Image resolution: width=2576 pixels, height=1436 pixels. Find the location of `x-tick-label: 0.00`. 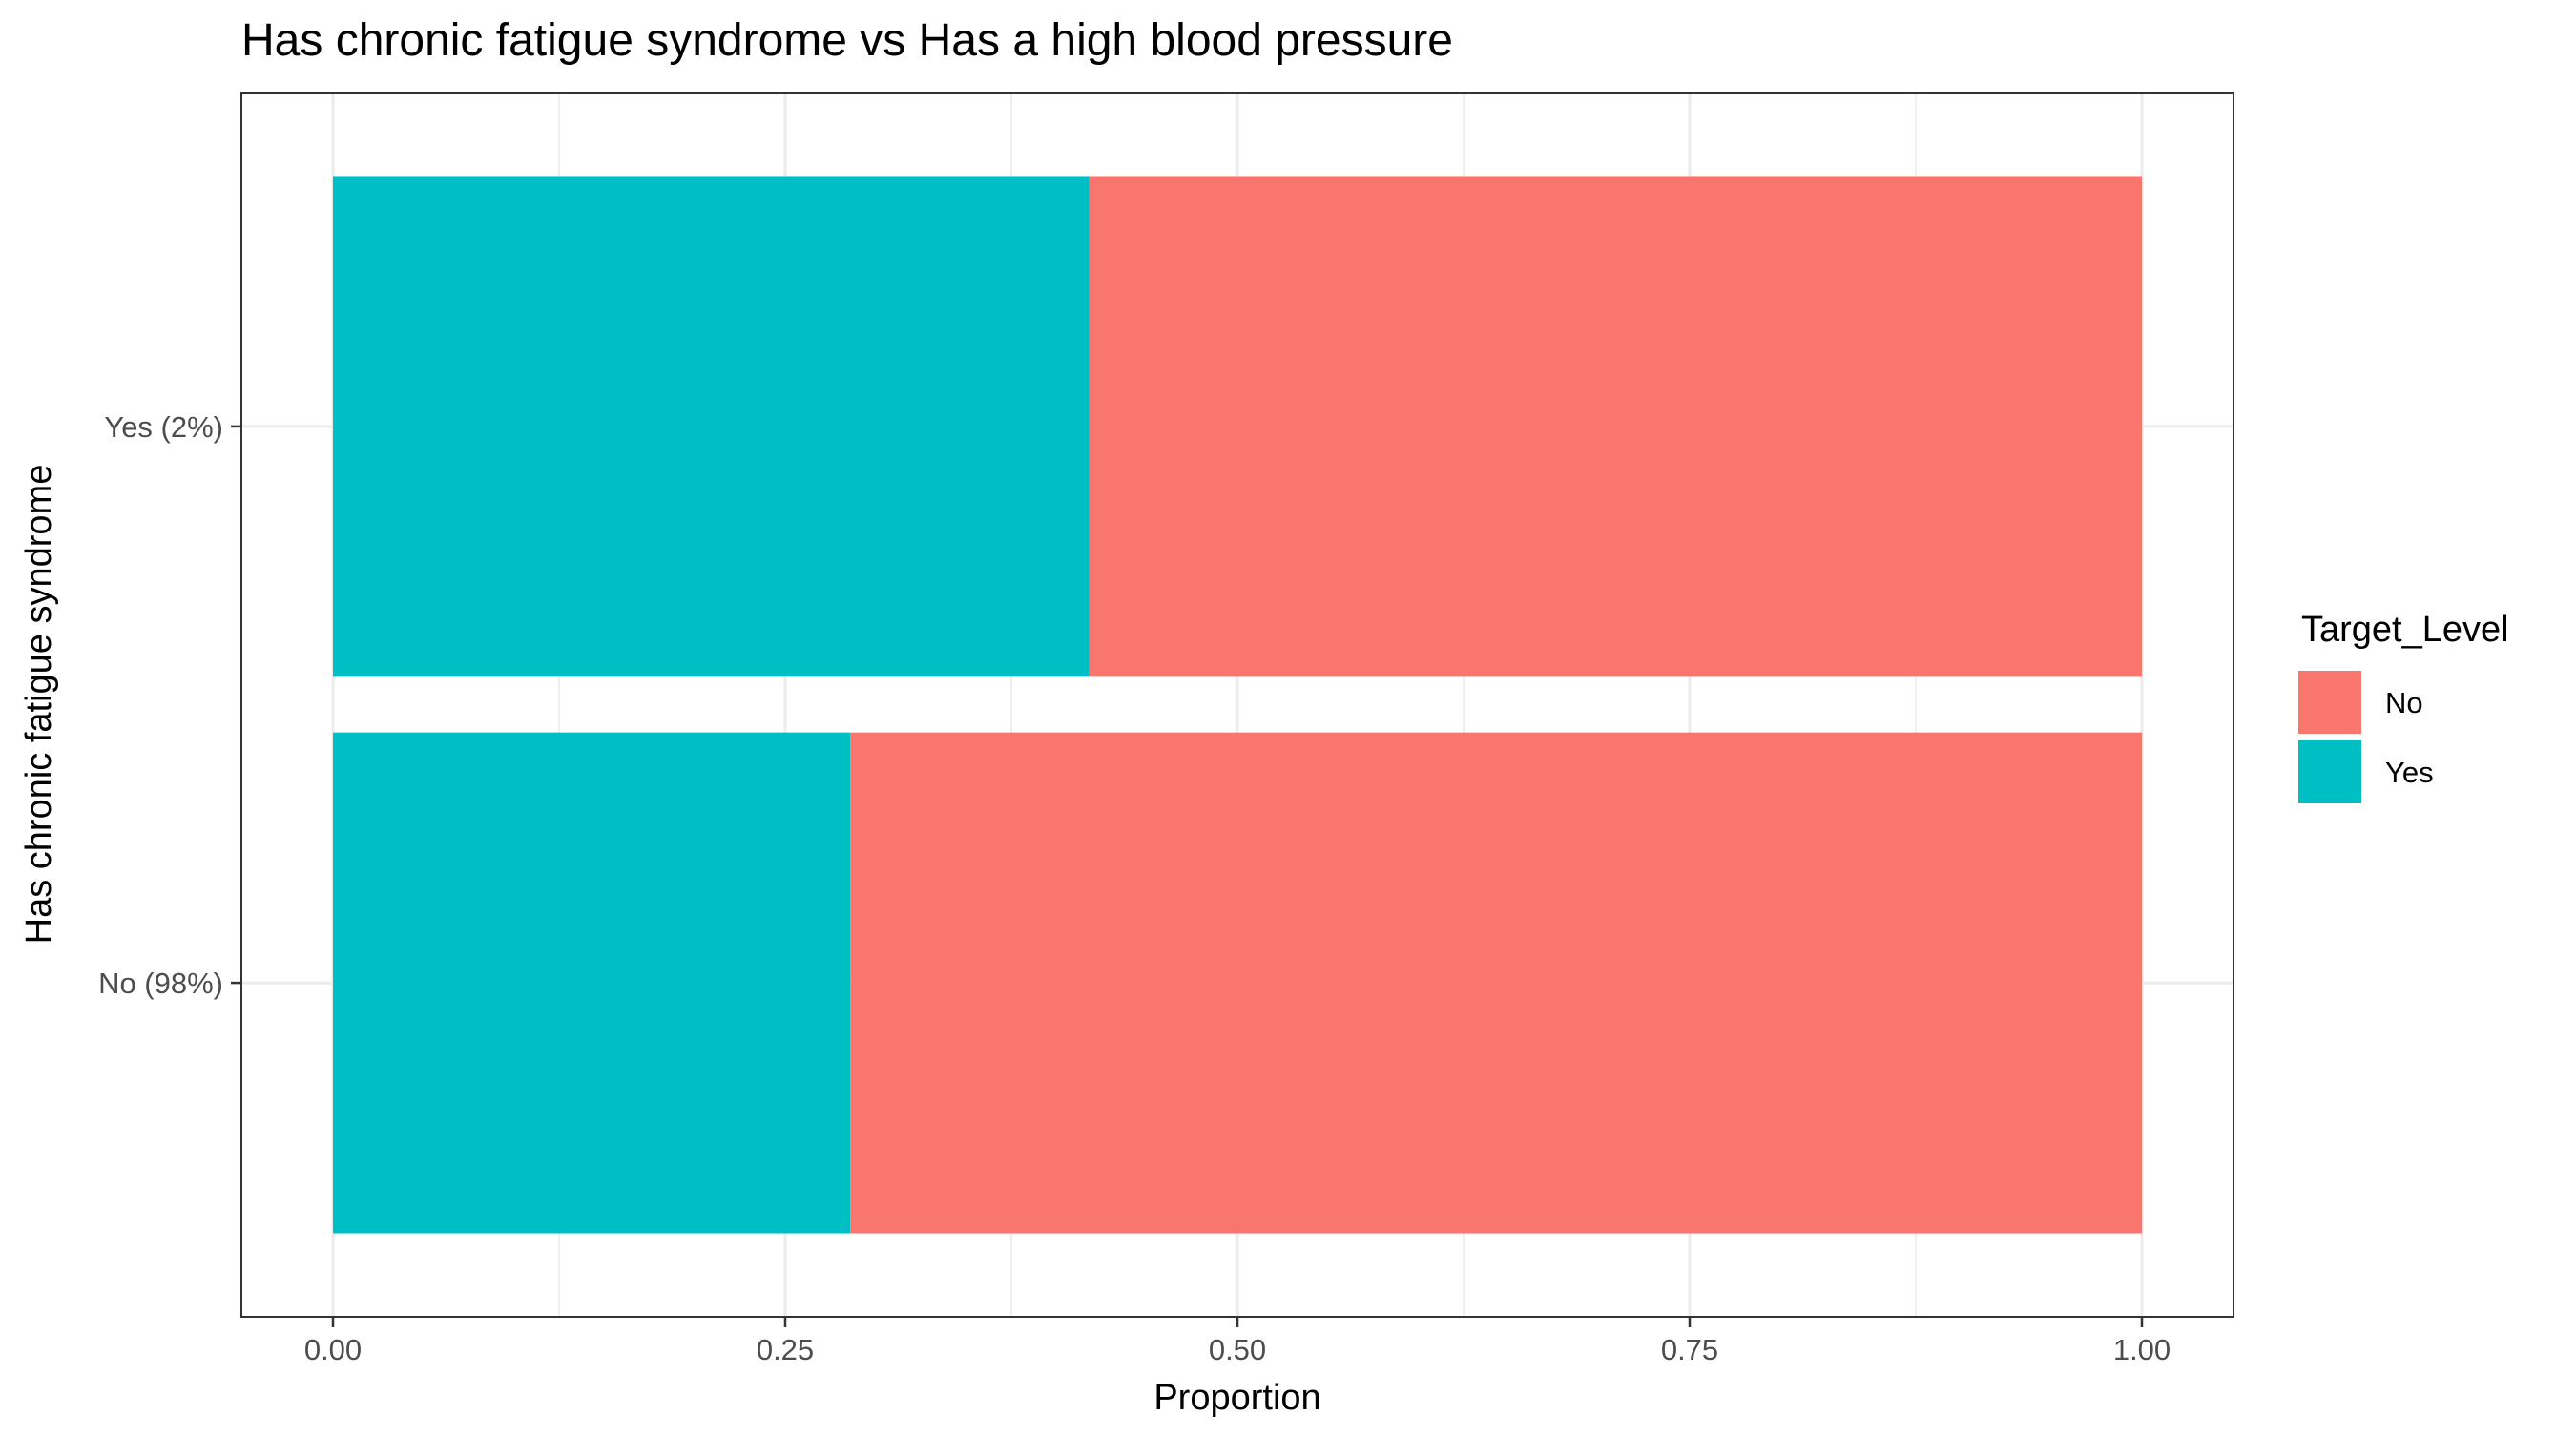

x-tick-label: 0.00 is located at coordinates (333, 1349).